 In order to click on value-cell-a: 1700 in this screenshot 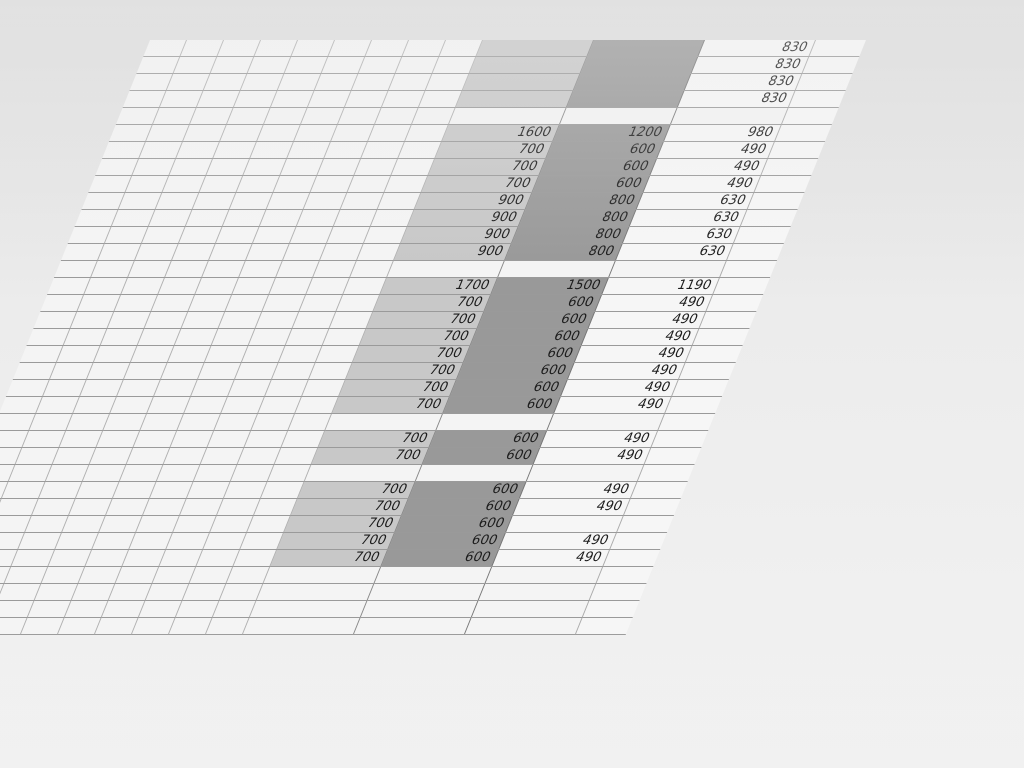, I will do `click(438, 286)`.